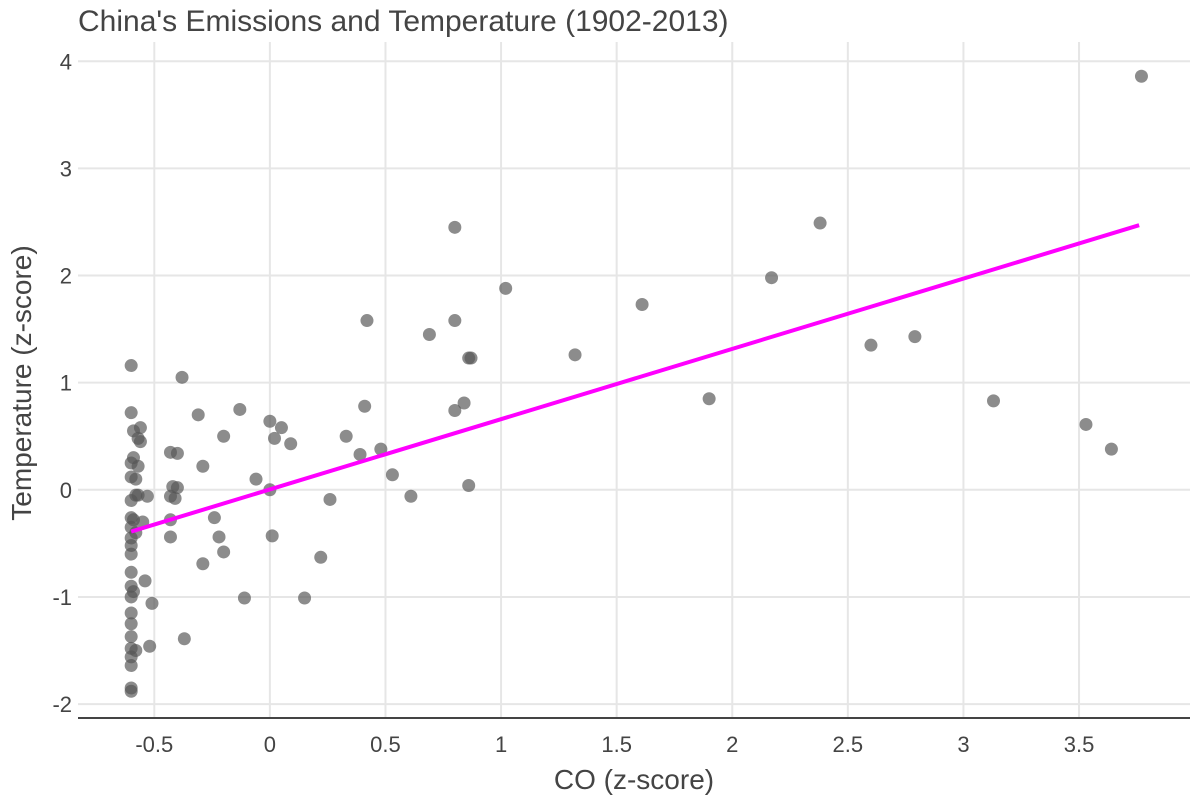 The width and height of the screenshot is (1200, 800). Describe the element at coordinates (963, 744) in the screenshot. I see `x-tick-label: 3` at that location.